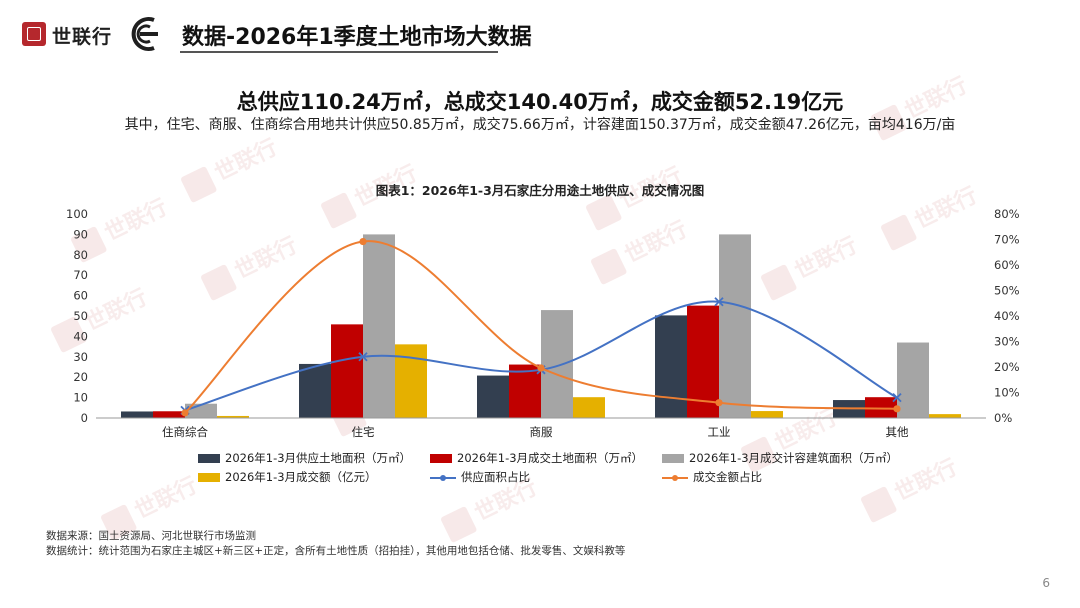 Image resolution: width=1080 pixels, height=608 pixels. I want to click on y-tick-label: 10, so click(80, 398).